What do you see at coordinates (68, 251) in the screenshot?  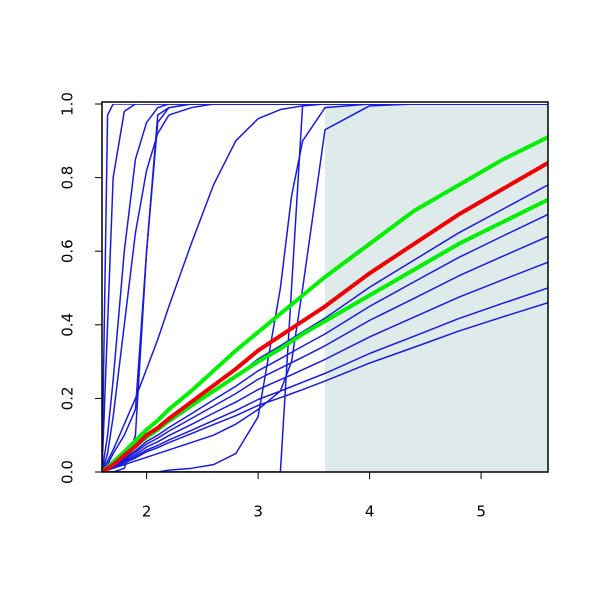 I see `y-tick-label: 0.6` at bounding box center [68, 251].